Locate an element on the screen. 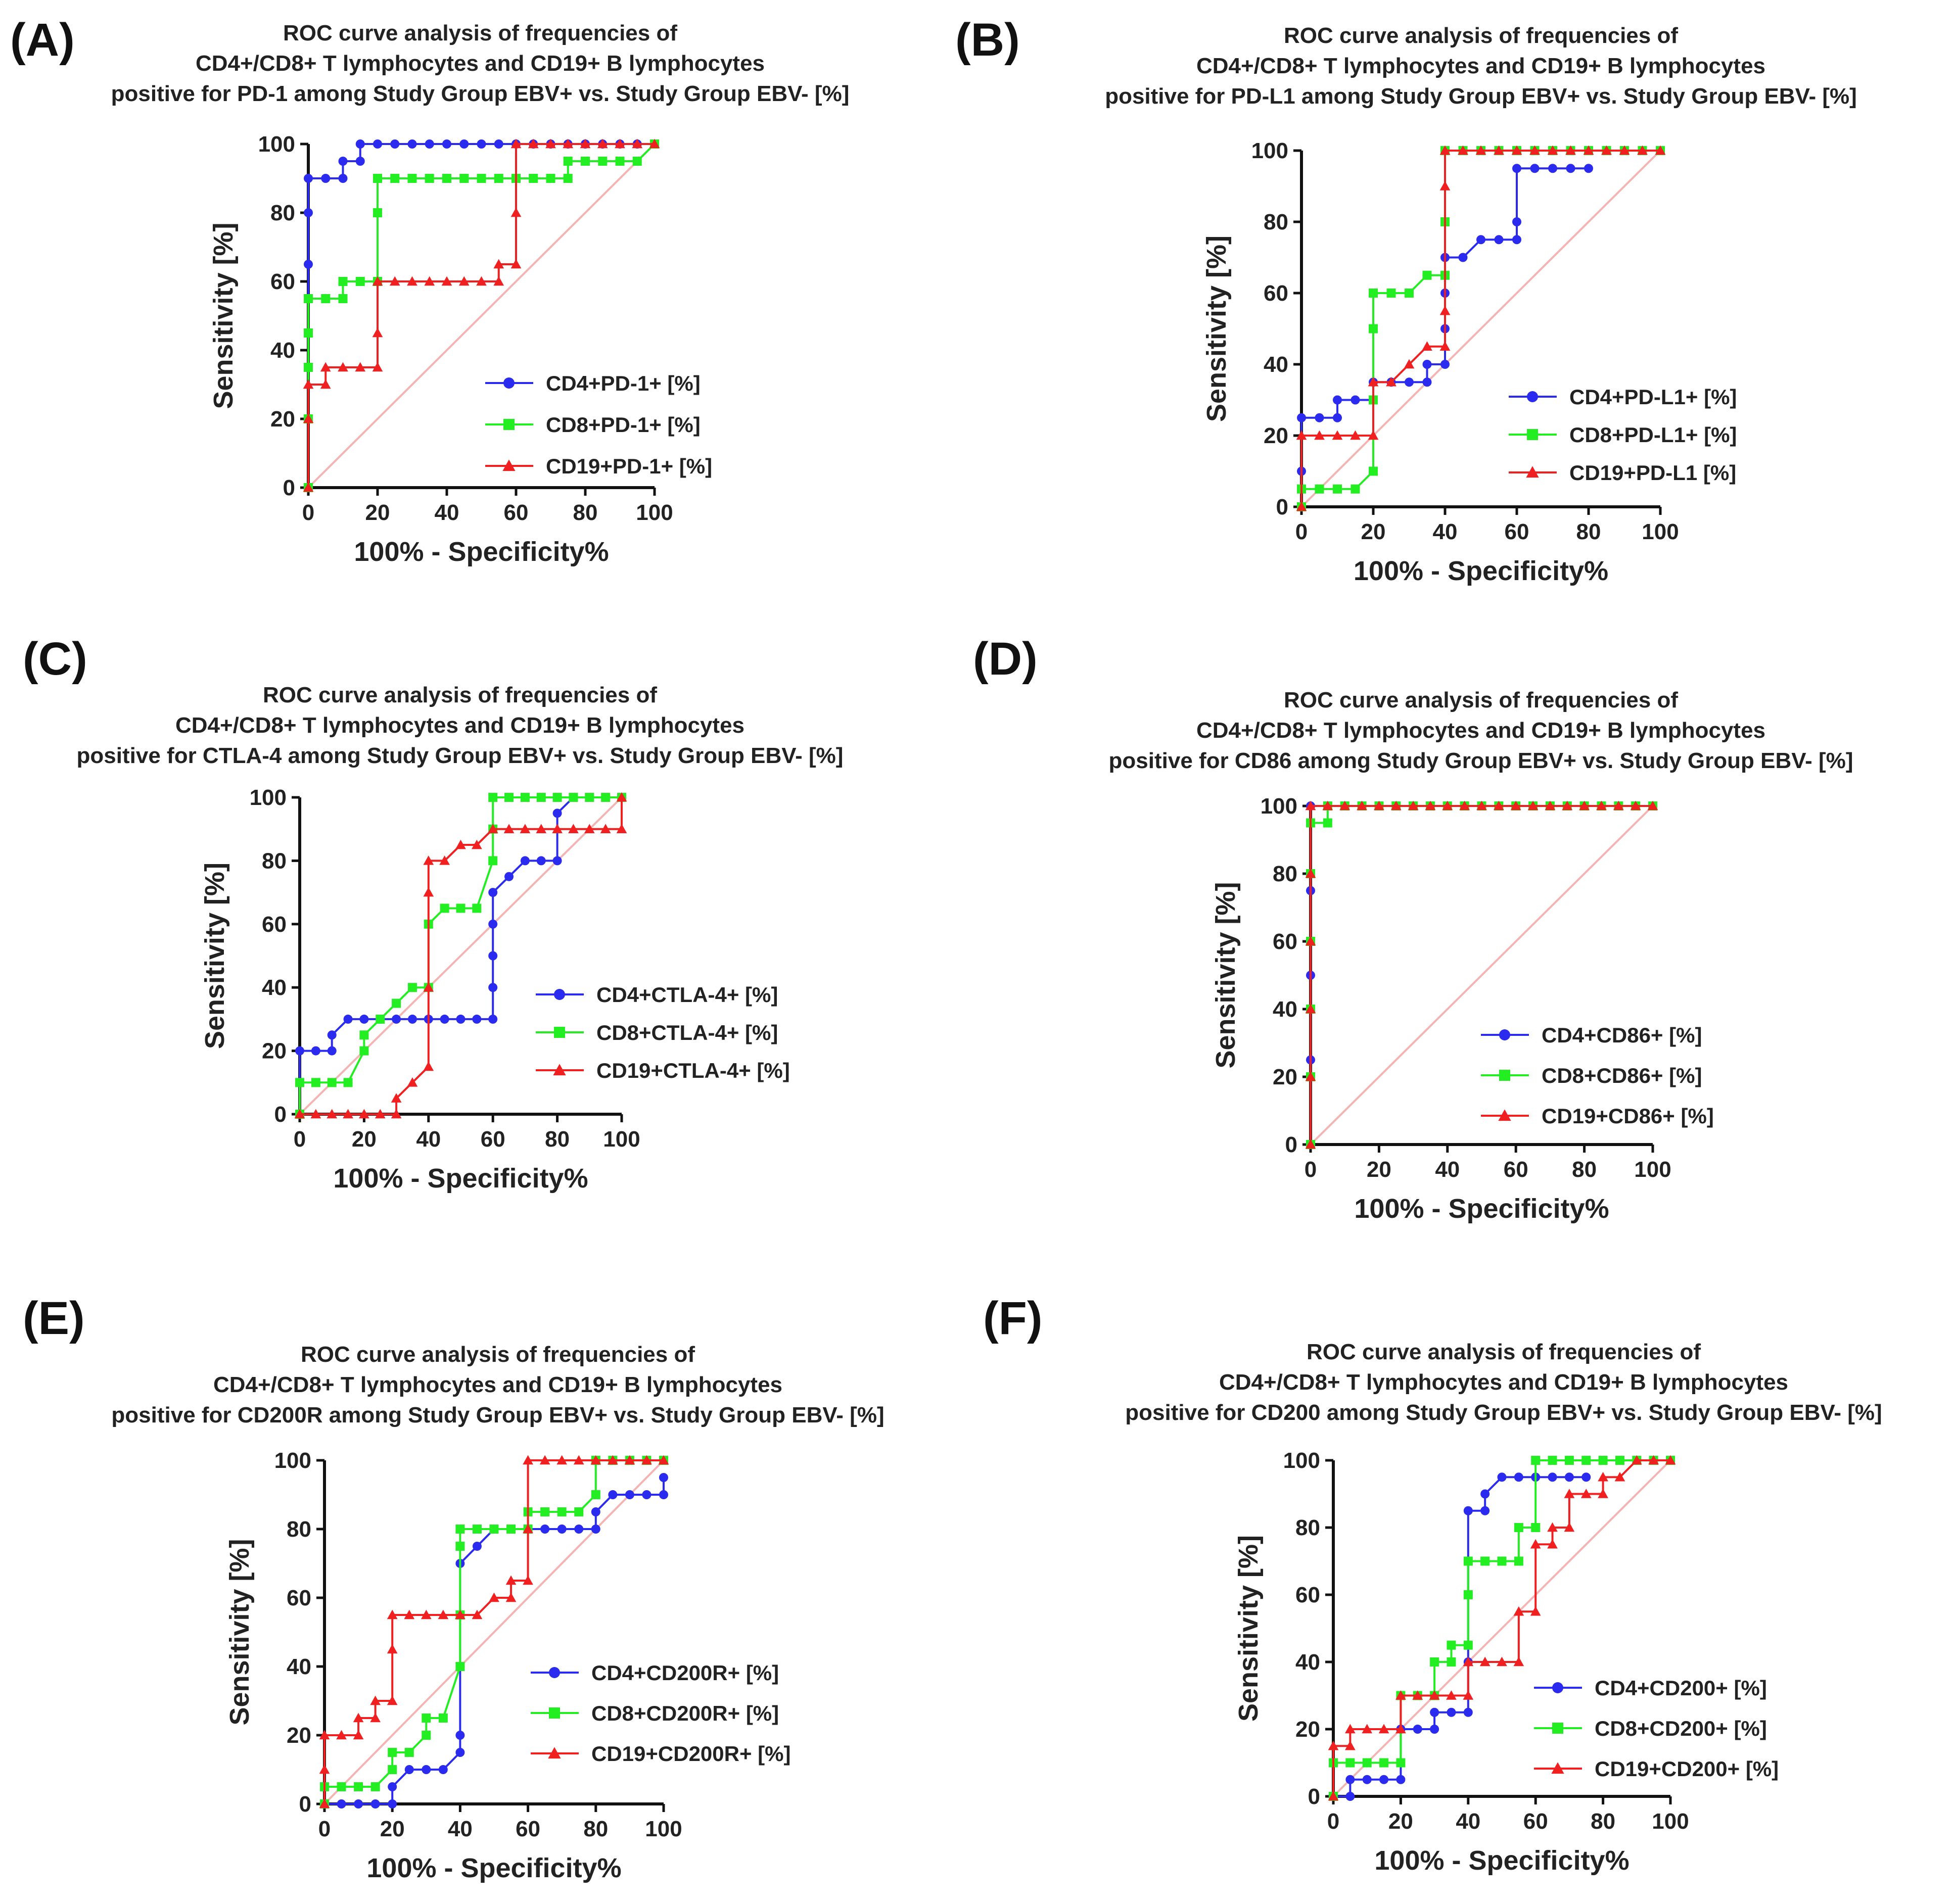 The image size is (1955, 1904). y-axis-title: Sensitivity [%] is located at coordinates (223, 315).